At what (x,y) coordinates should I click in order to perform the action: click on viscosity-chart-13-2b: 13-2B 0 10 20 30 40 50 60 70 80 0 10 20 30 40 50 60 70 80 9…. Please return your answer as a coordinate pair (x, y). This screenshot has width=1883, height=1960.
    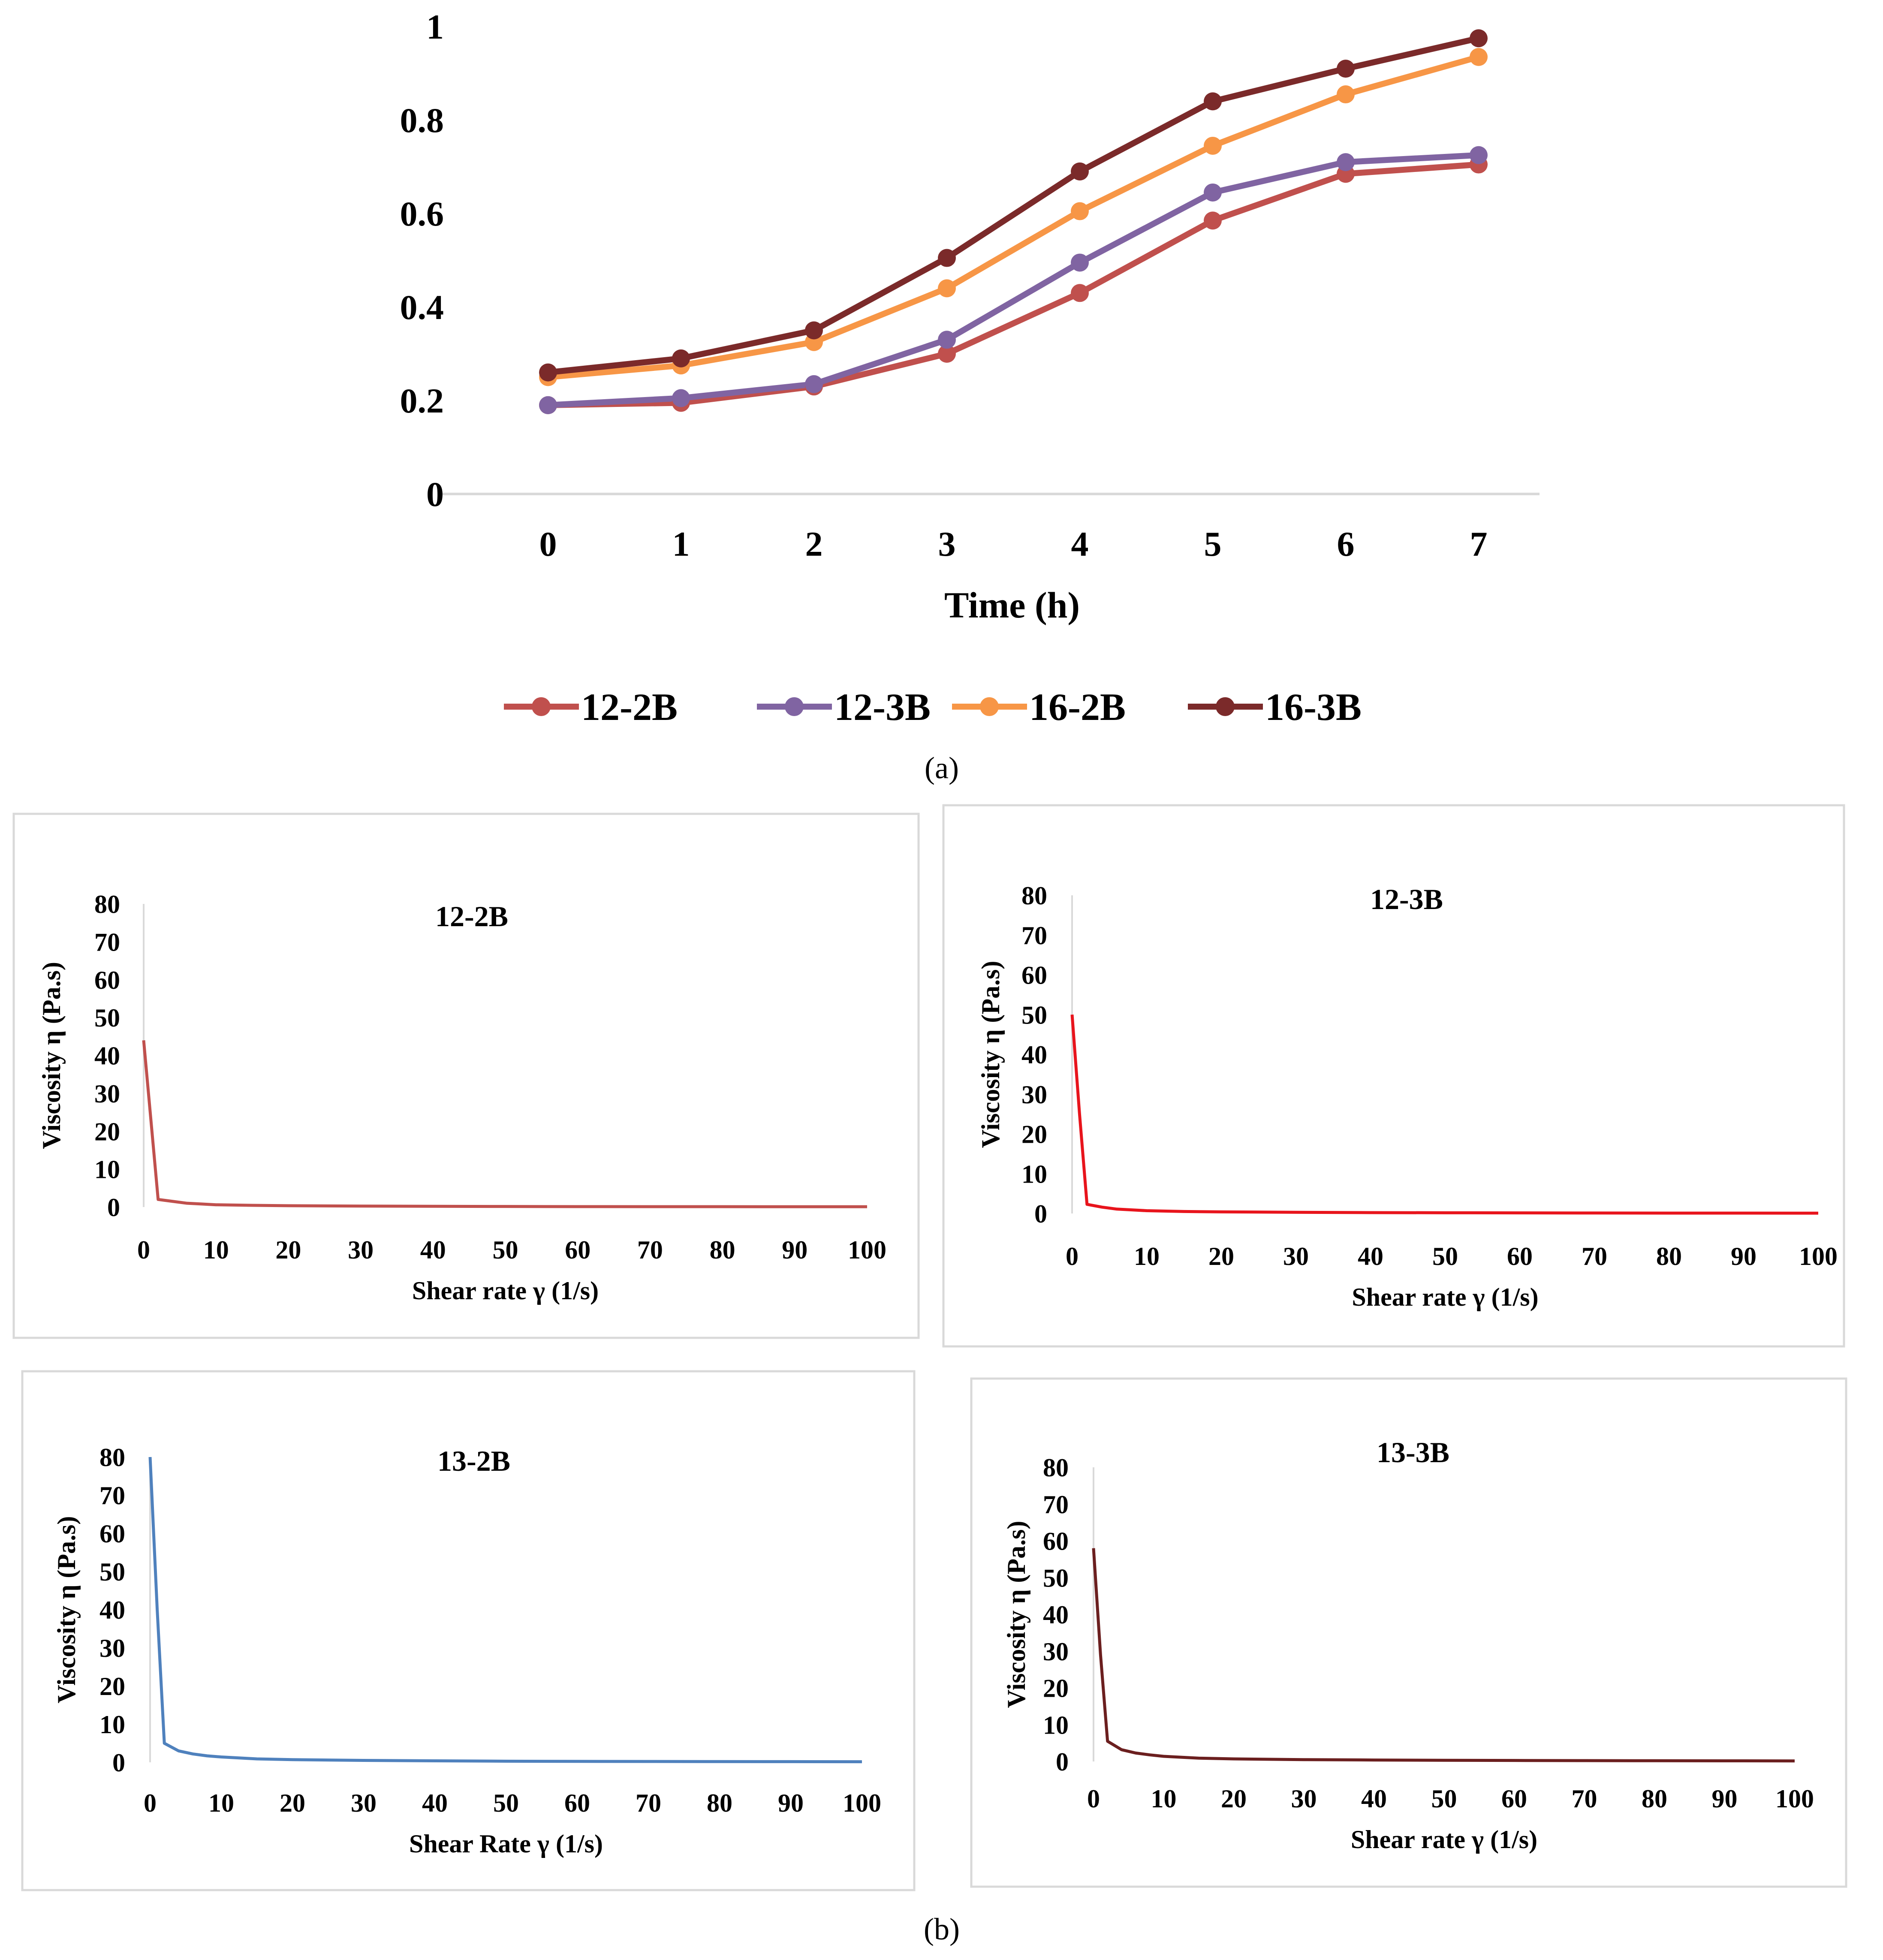
    Looking at the image, I should click on (467, 1650).